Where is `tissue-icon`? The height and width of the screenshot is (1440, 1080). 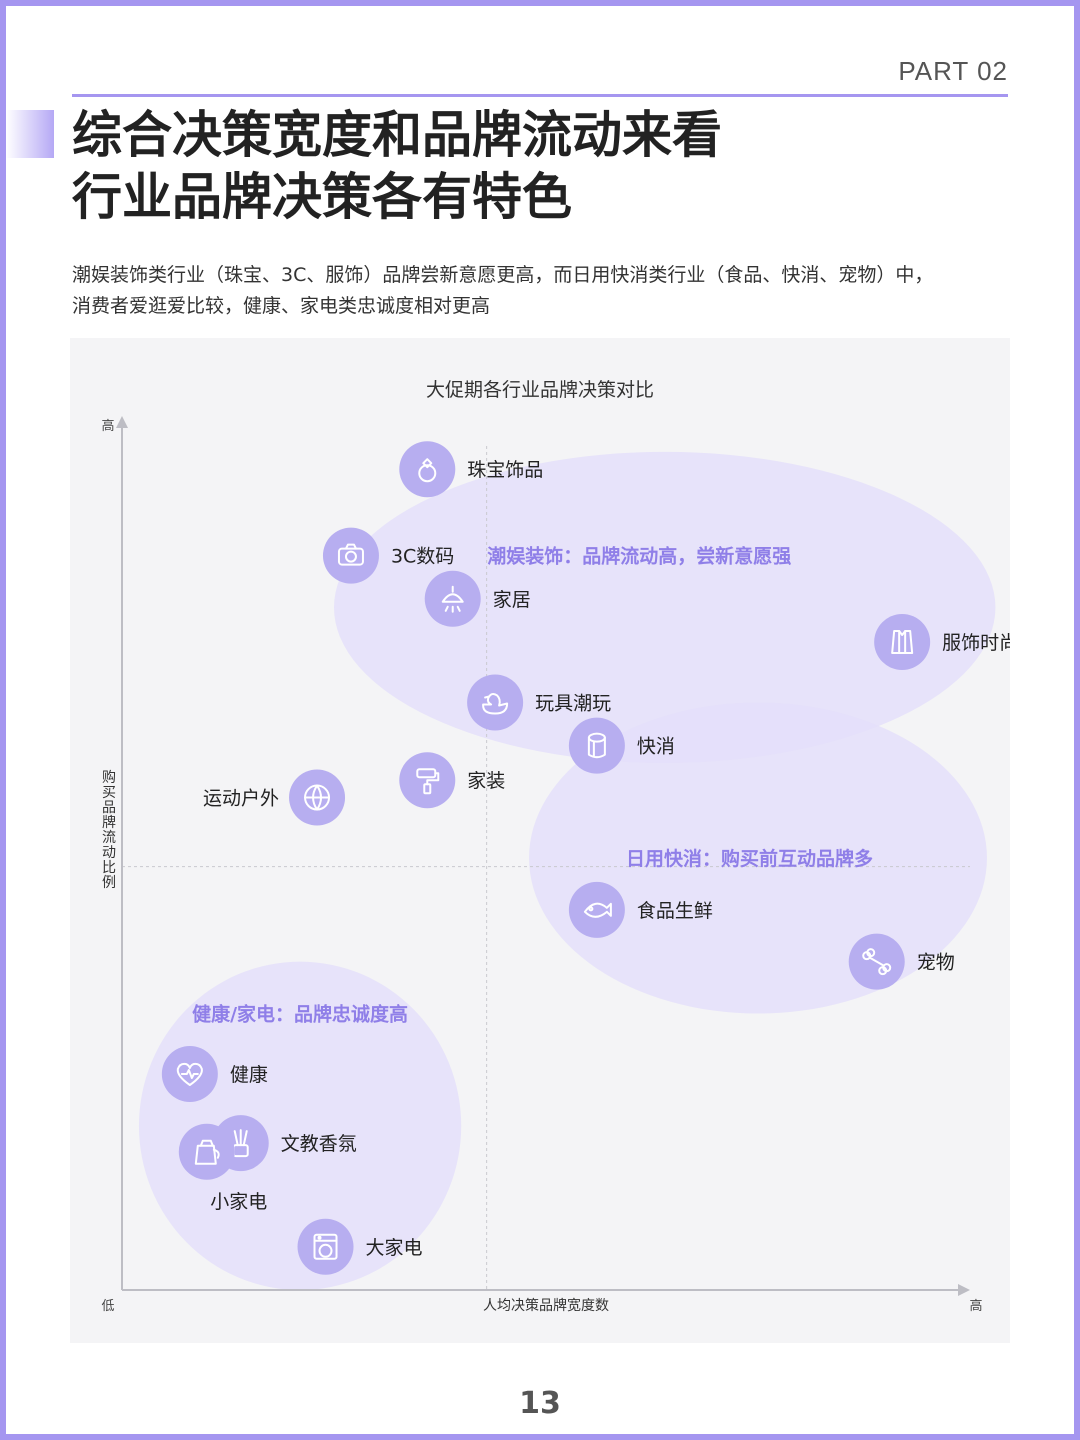 tissue-icon is located at coordinates (596, 745).